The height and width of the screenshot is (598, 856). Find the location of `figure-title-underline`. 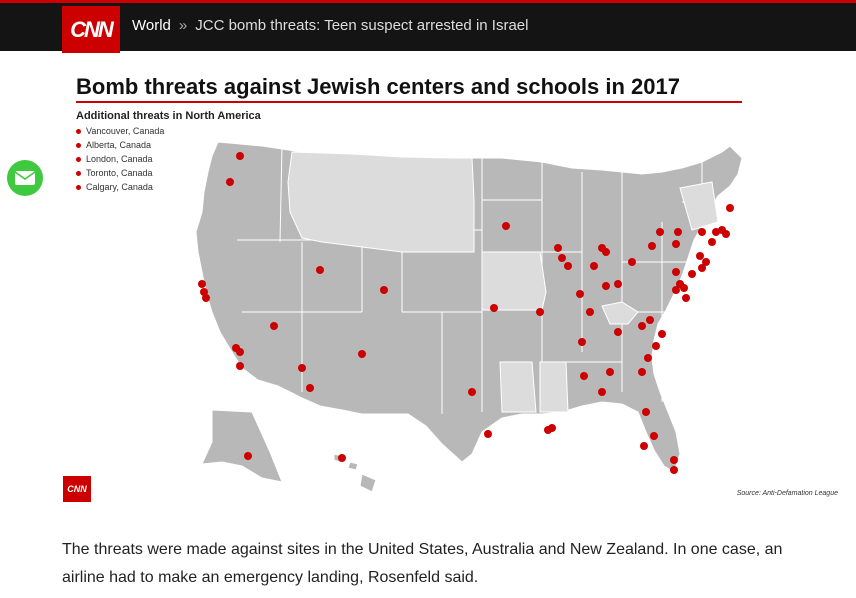

figure-title-underline is located at coordinates (409, 102).